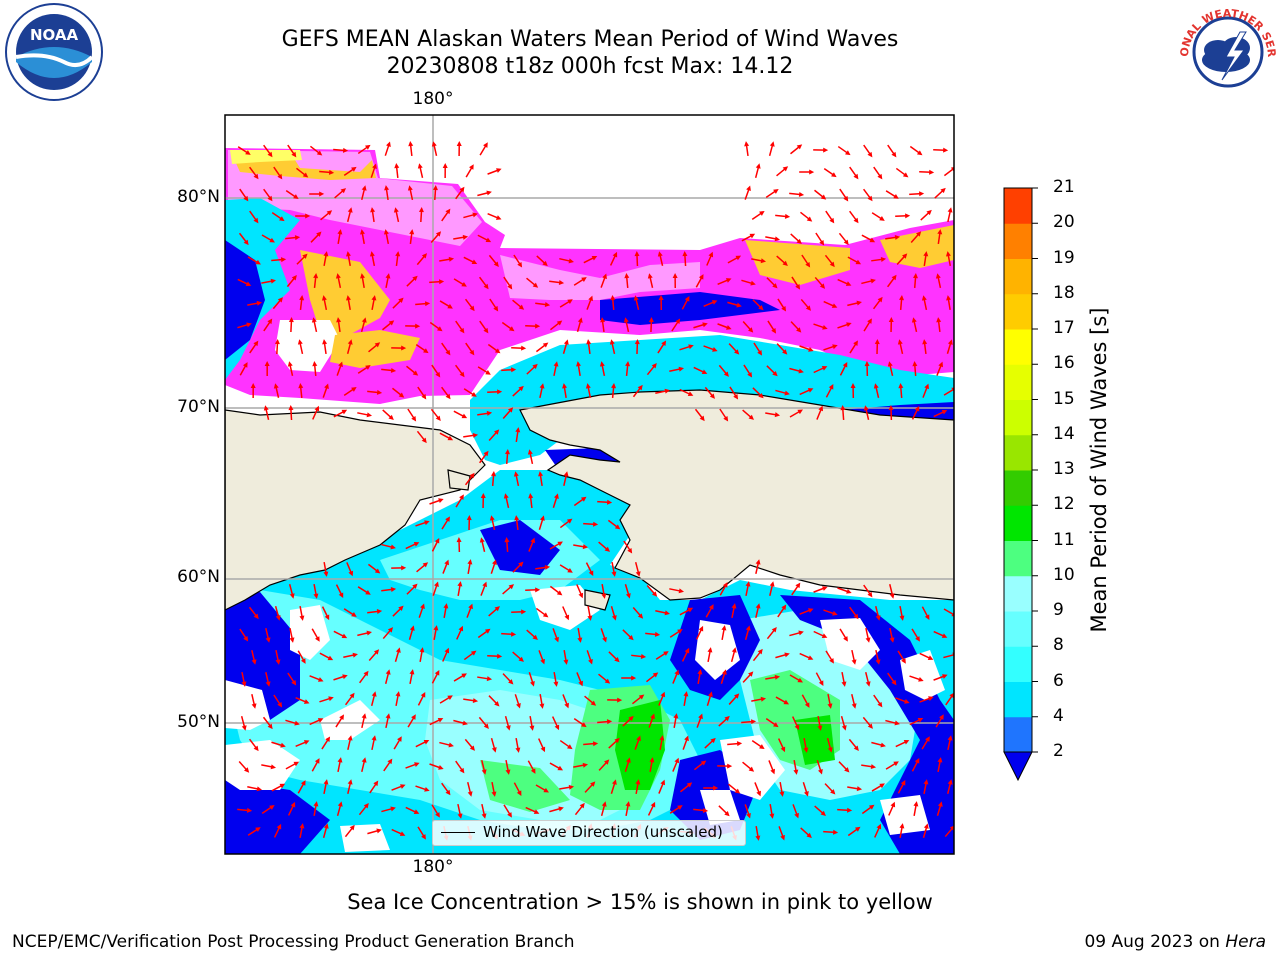 Image resolution: width=1280 pixels, height=960 pixels. What do you see at coordinates (1064, 398) in the screenshot?
I see `colorbar-tick-label: 15` at bounding box center [1064, 398].